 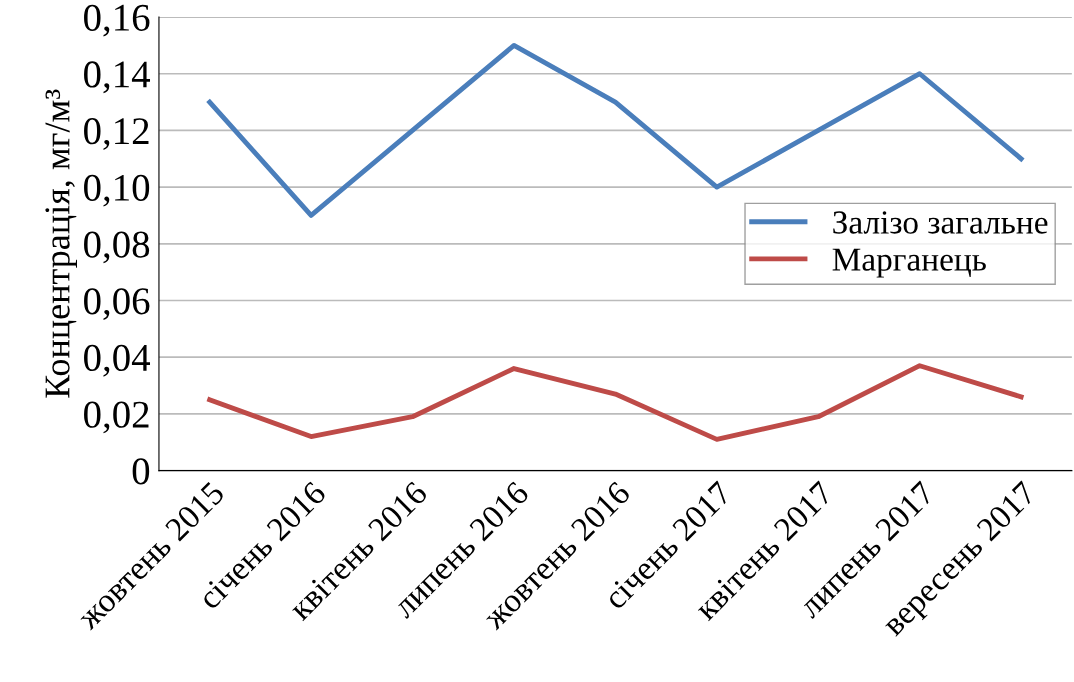 What do you see at coordinates (117, 304) in the screenshot?
I see `y-tick-label: 0,06` at bounding box center [117, 304].